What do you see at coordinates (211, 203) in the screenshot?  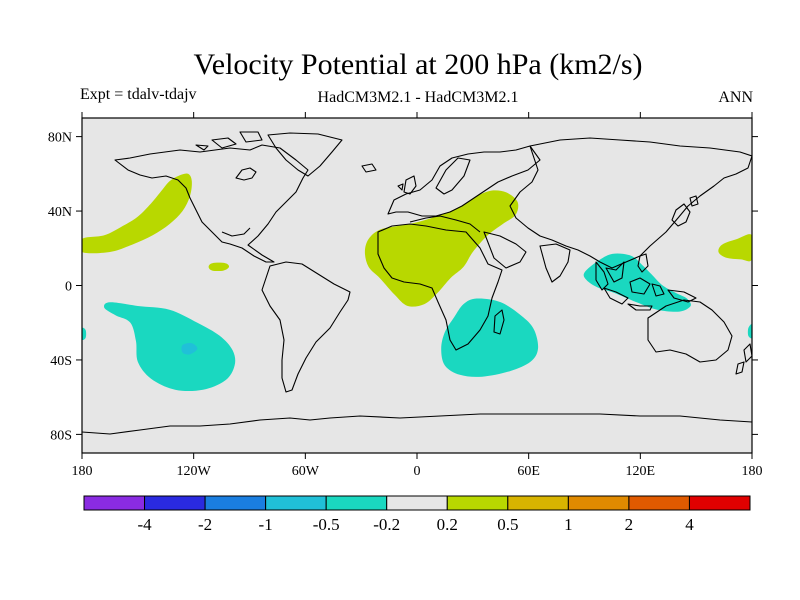 I see `coastline-north-america` at bounding box center [211, 203].